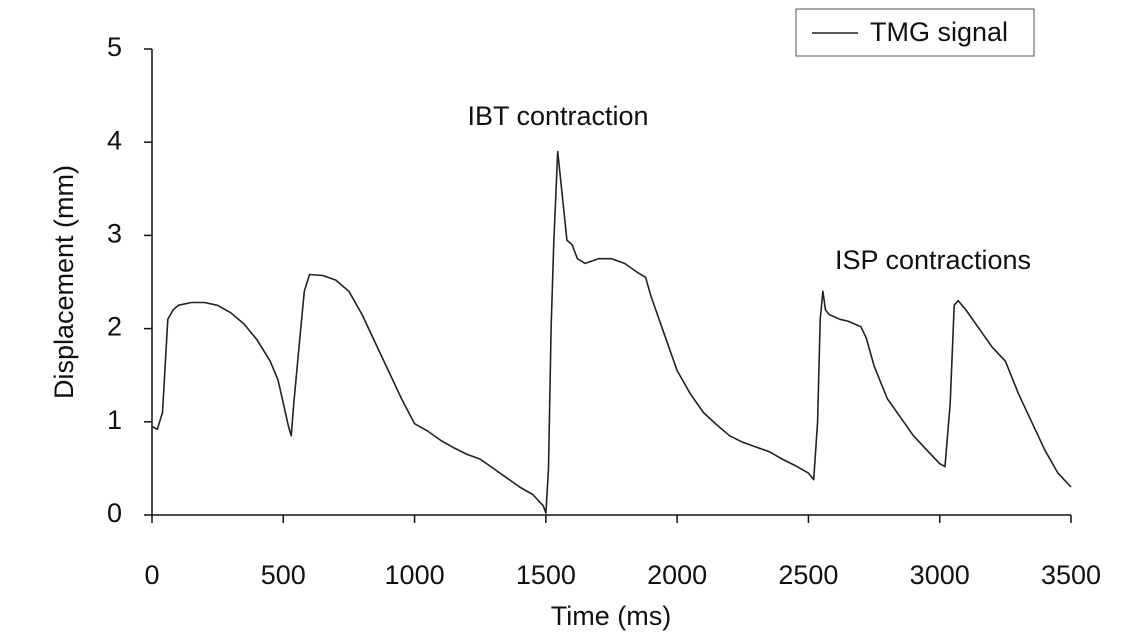 The image size is (1135, 639). What do you see at coordinates (939, 32) in the screenshot?
I see `legend-label: TMG signal` at bounding box center [939, 32].